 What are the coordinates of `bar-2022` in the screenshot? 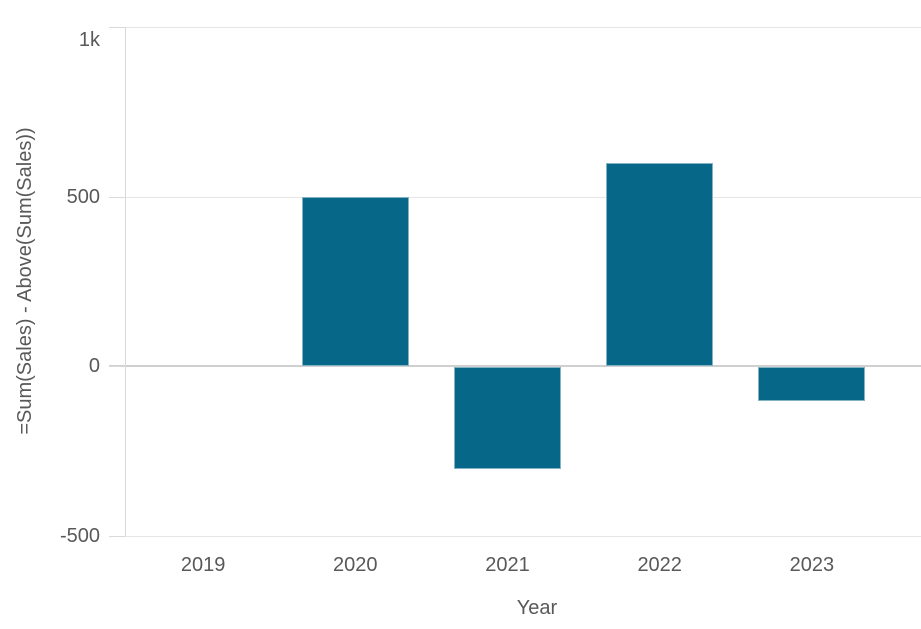 It's located at (660, 264).